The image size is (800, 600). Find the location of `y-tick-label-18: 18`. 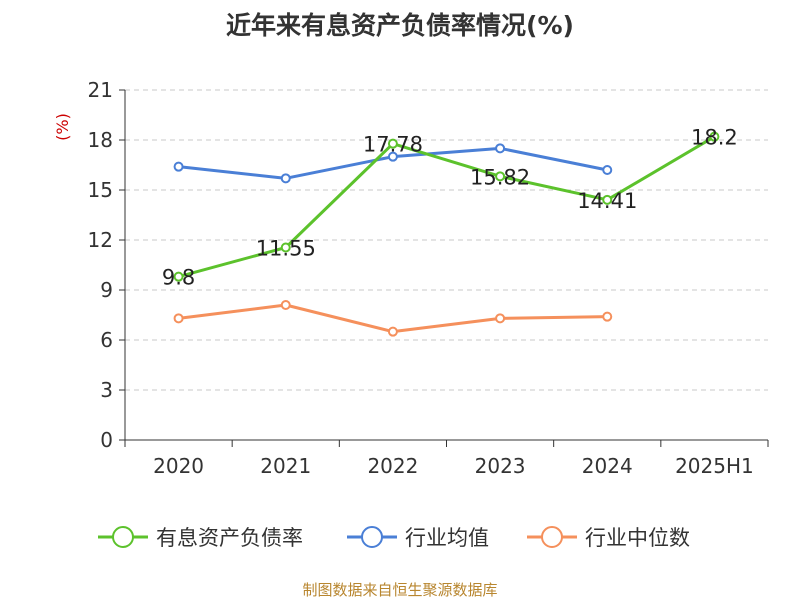

y-tick-label-18: 18 is located at coordinates (100, 140).